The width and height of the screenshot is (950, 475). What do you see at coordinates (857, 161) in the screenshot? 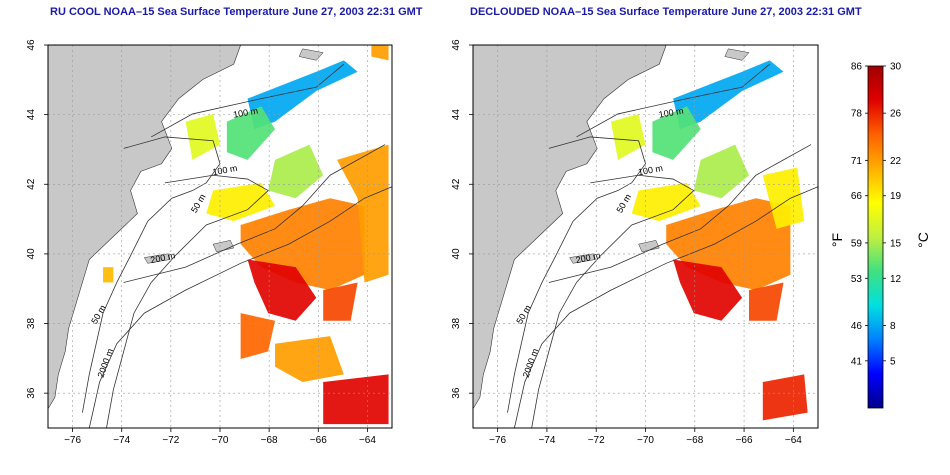
I see `fahrenheit-tick-label: 71` at bounding box center [857, 161].